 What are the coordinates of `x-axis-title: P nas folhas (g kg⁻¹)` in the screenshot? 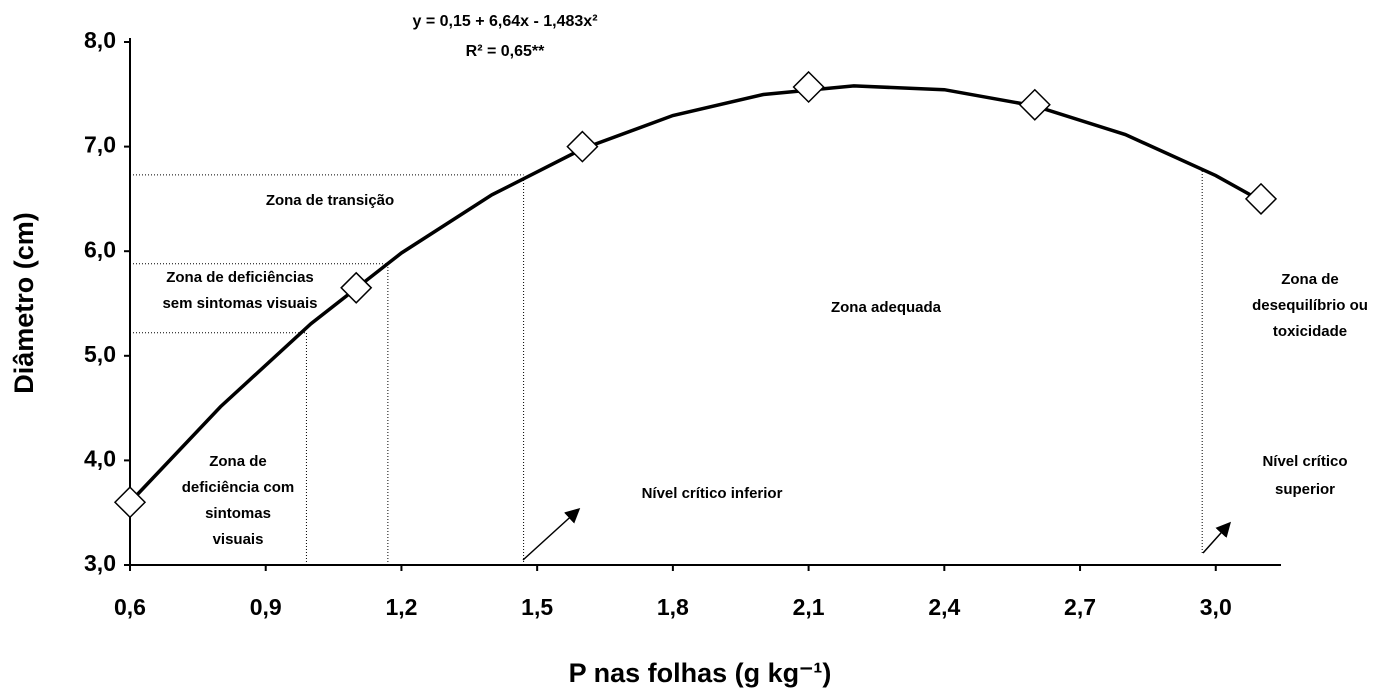 It's located at (700, 673).